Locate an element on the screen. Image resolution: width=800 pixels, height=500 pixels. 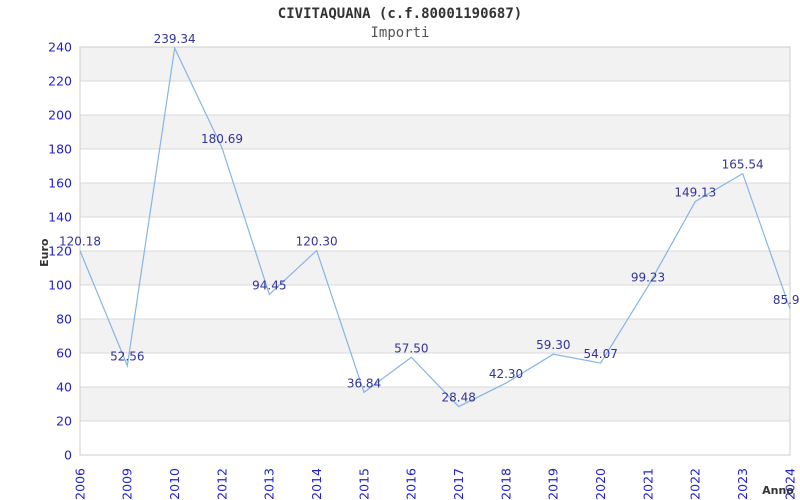
chart-subtitle: Importi is located at coordinates (400, 33).